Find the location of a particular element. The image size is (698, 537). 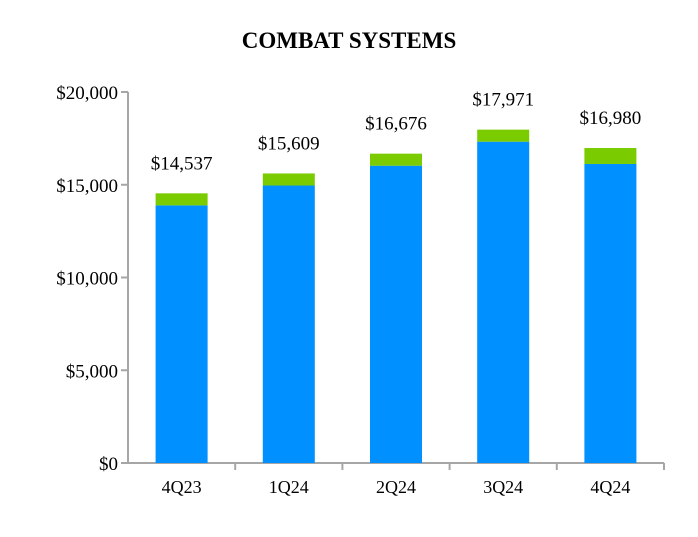

bar-total-label: $16,980 is located at coordinates (611, 118).